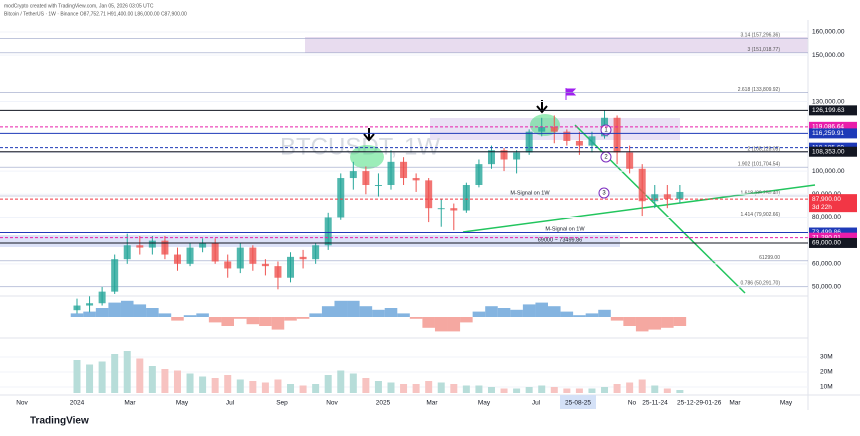 This screenshot has height=436, width=860. I want to click on annotation: M-Signal on 1W, so click(530, 193).